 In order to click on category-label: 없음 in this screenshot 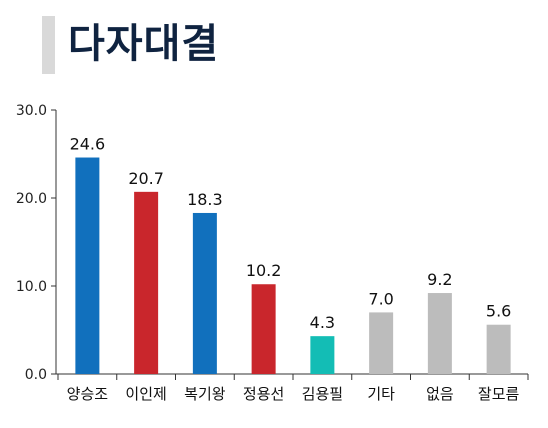, I will do `click(440, 394)`.